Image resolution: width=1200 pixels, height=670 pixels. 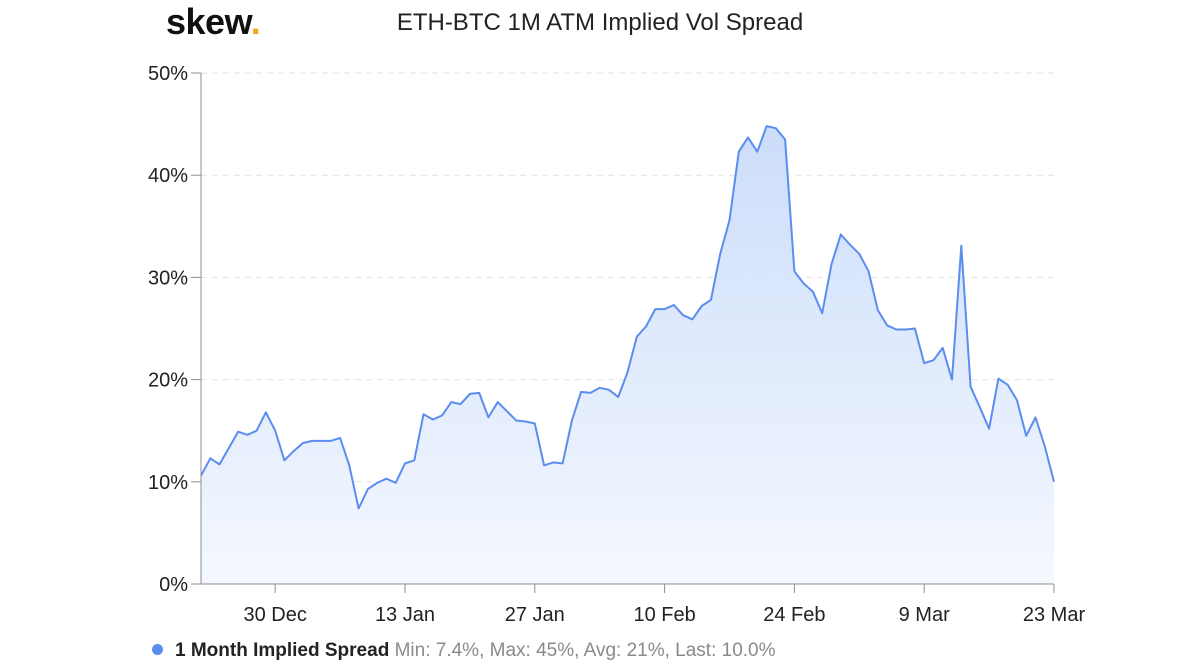 I want to click on x-tick-label: 10 Feb, so click(x=664, y=615).